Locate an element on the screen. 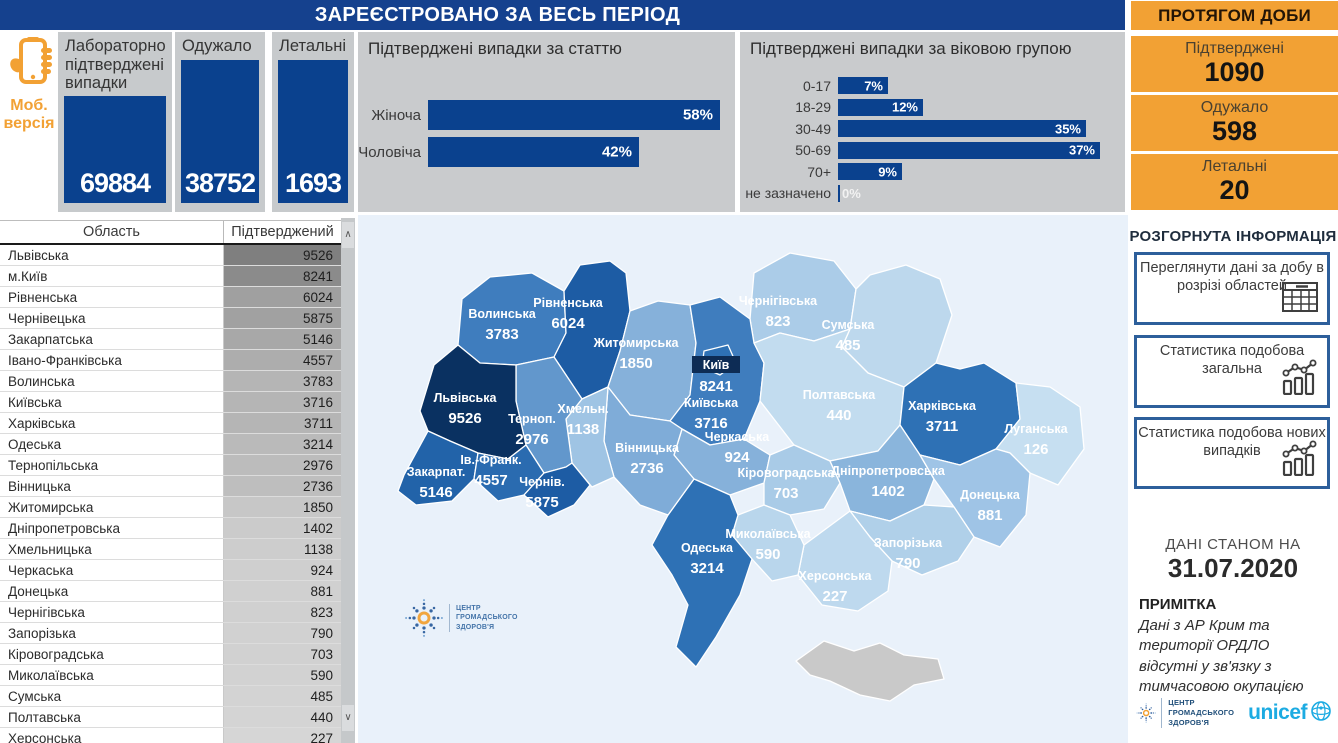  age-bar-0: 7% is located at coordinates (863, 85).